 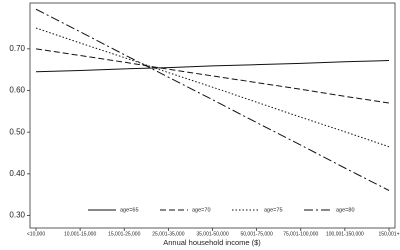 What do you see at coordinates (124, 234) in the screenshot?
I see `x-tick-label: 15,001-25,000` at bounding box center [124, 234].